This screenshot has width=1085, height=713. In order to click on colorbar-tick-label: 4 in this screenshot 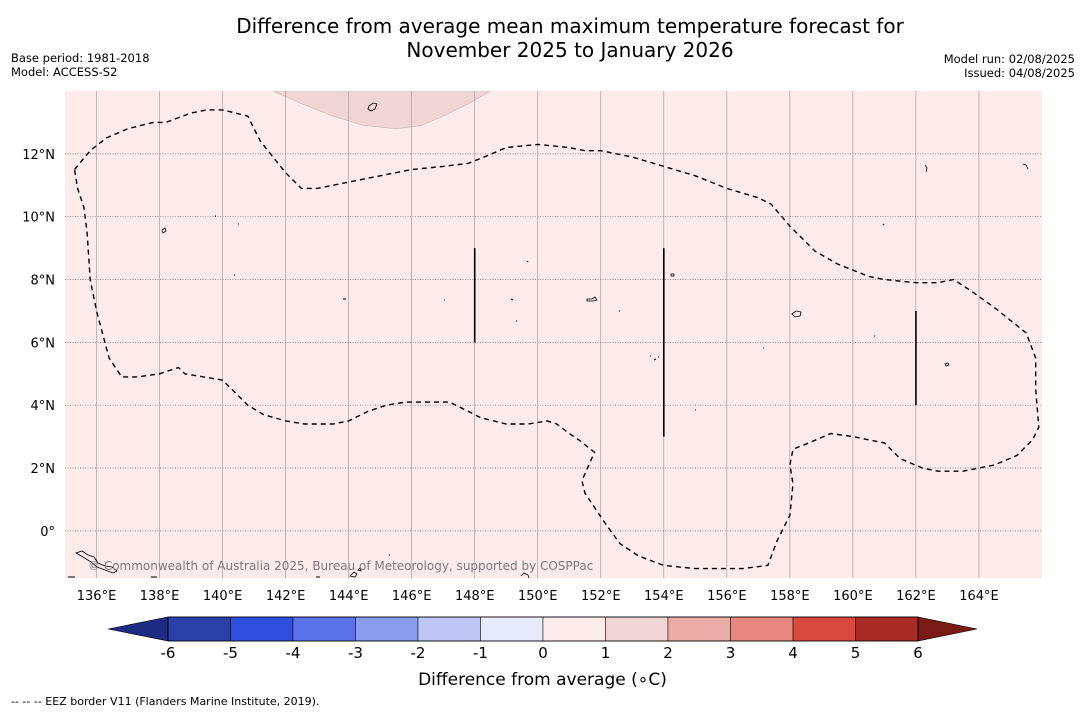, I will do `click(793, 653)`.